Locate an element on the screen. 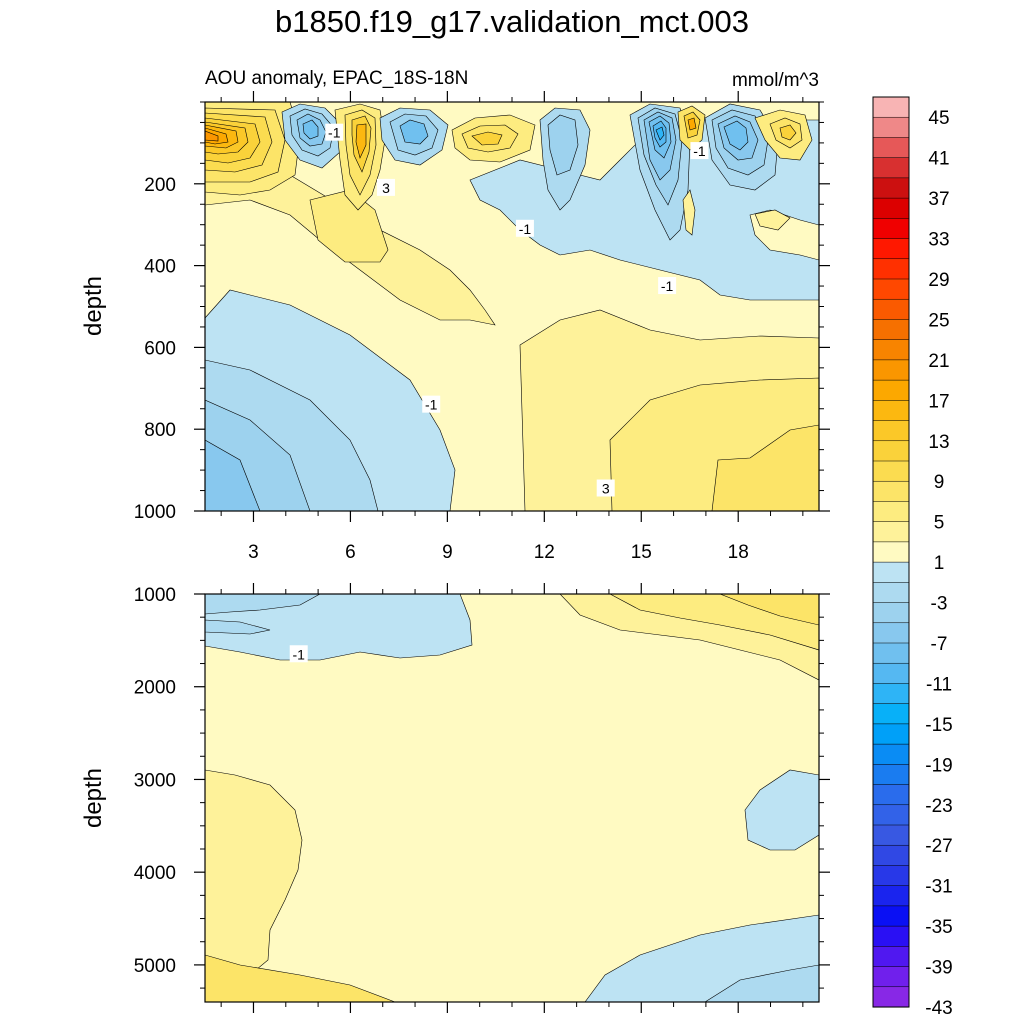  lower-ytick-label: 3000 is located at coordinates (155, 780).